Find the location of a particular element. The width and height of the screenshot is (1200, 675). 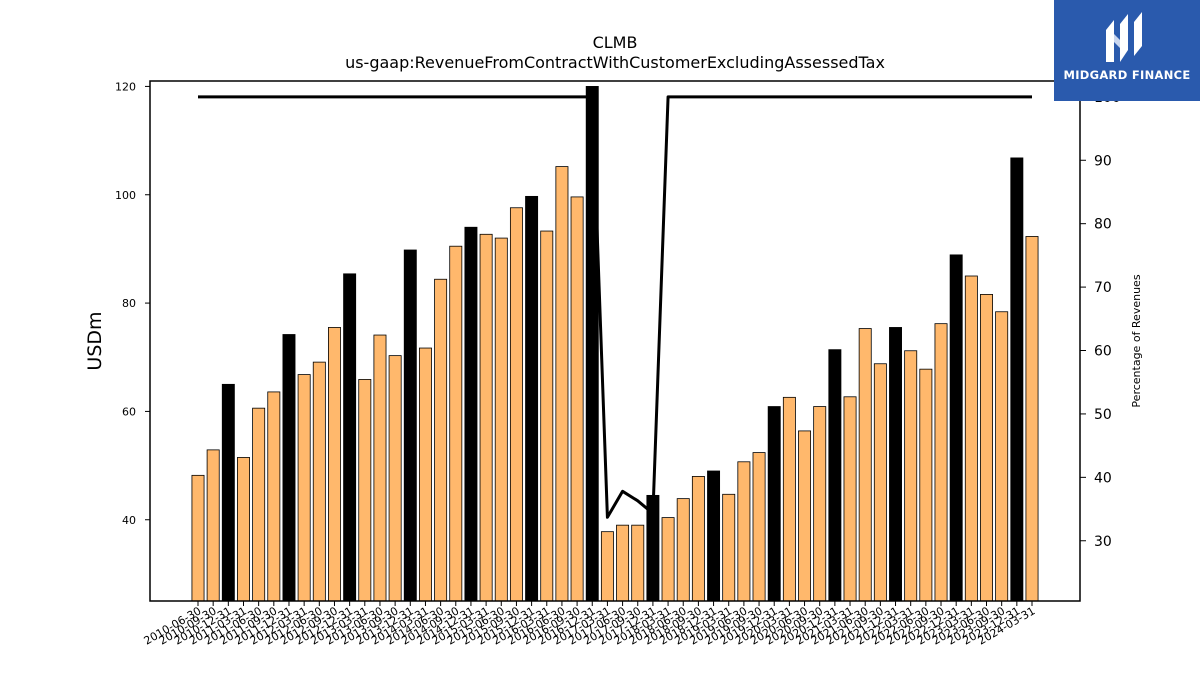

y2-axis-label: Percentage of Revenues is located at coordinates (1136, 340).